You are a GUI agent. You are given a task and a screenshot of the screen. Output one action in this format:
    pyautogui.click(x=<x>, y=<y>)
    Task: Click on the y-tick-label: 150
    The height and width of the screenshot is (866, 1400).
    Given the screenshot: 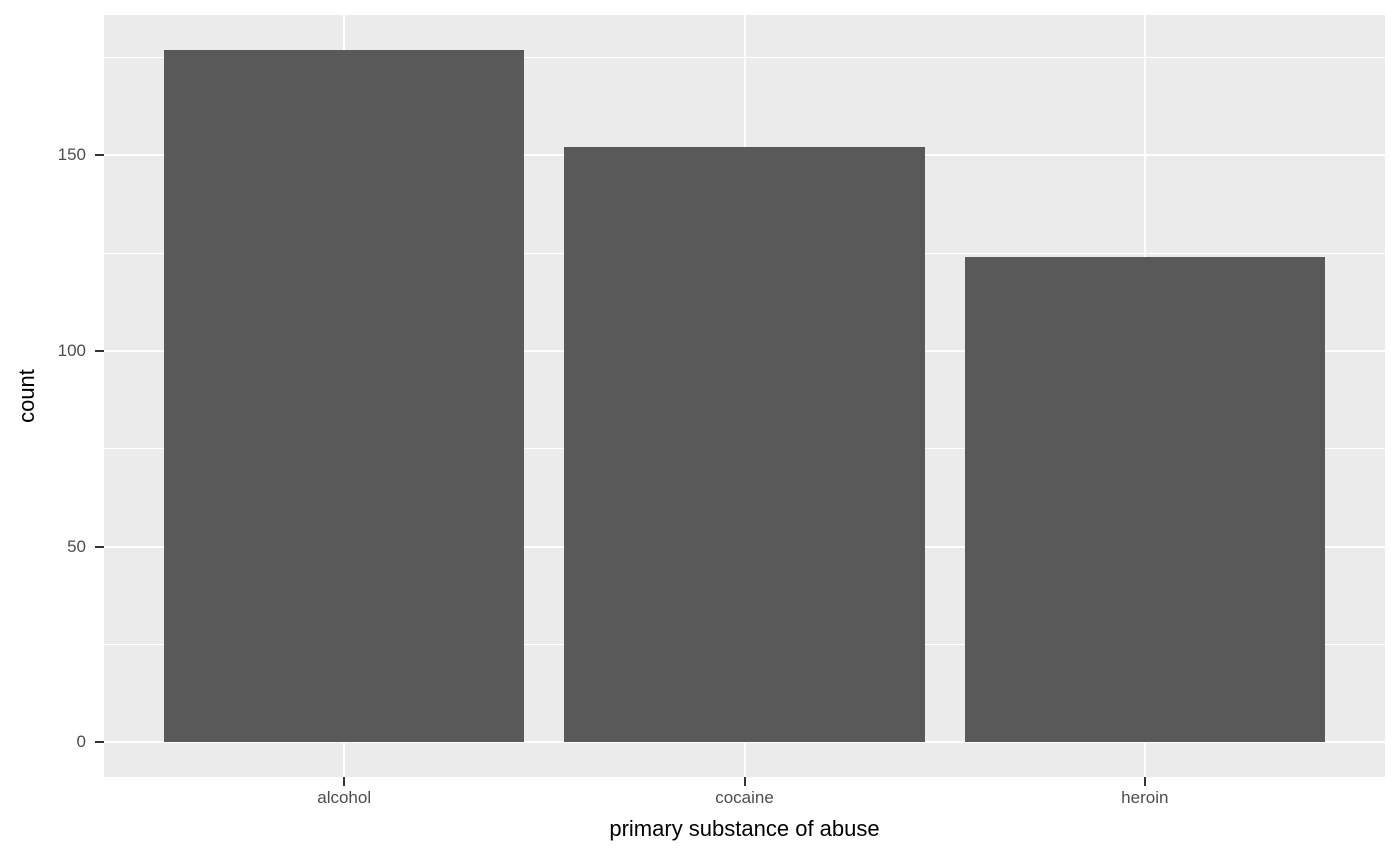 What is the action you would take?
    pyautogui.click(x=71, y=155)
    